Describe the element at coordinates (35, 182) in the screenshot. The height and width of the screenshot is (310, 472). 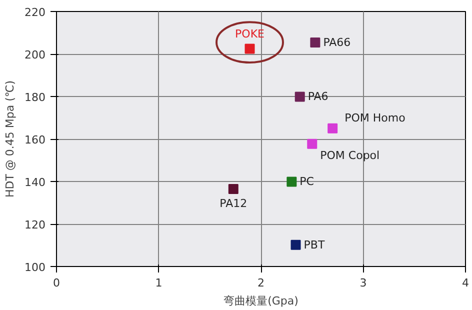
I see `y-tick-label: 140` at that location.